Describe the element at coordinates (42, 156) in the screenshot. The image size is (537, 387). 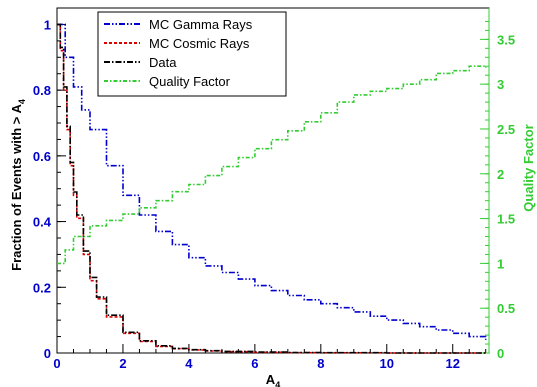
I see `y-tick-label: 0.6` at that location.